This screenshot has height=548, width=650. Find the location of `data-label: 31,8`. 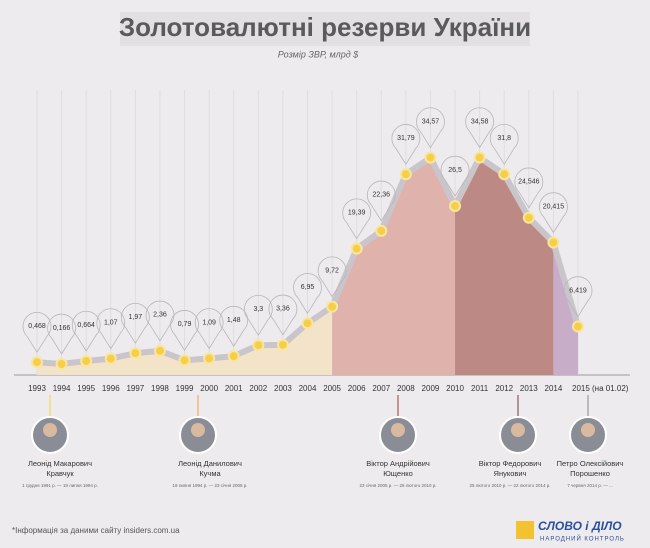

data-label: 31,8 is located at coordinates (504, 138).